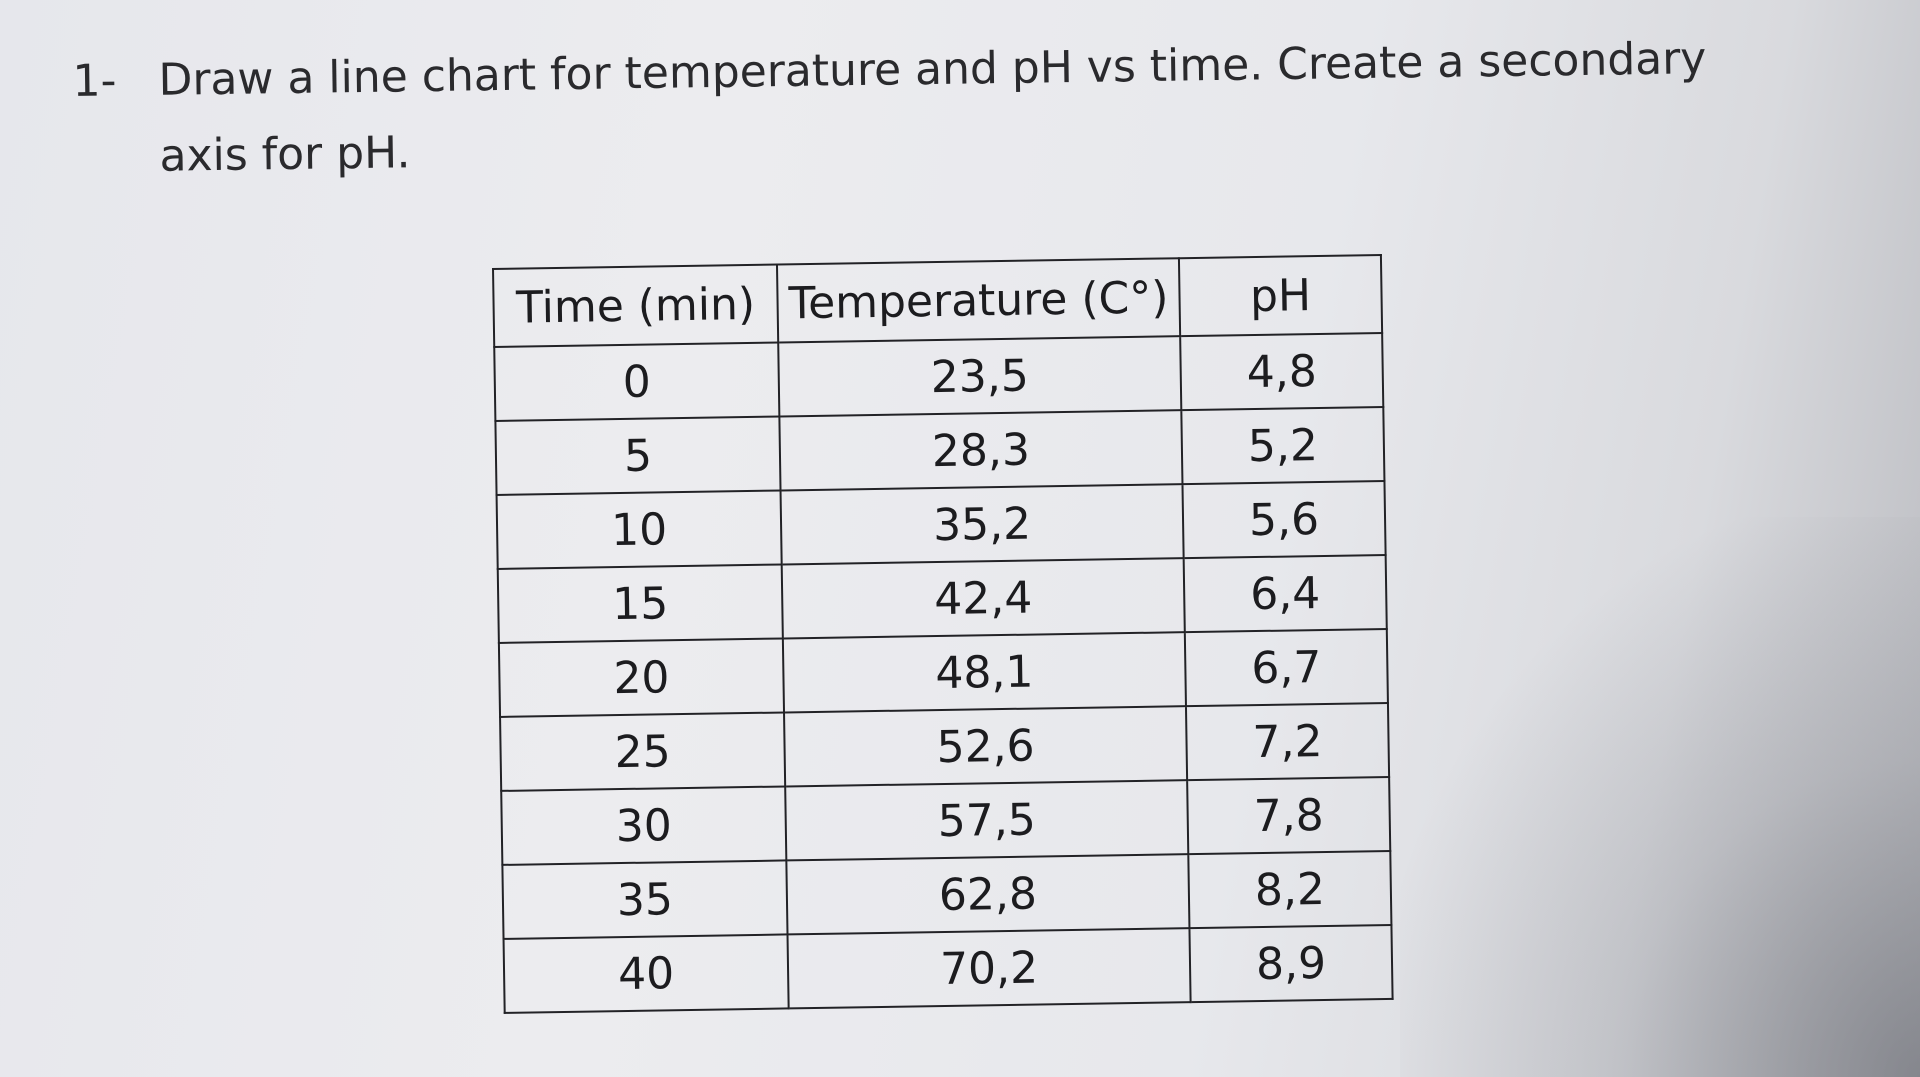 This screenshot has height=1077, width=1920. What do you see at coordinates (1280, 296) in the screenshot?
I see `header-ph: pH` at bounding box center [1280, 296].